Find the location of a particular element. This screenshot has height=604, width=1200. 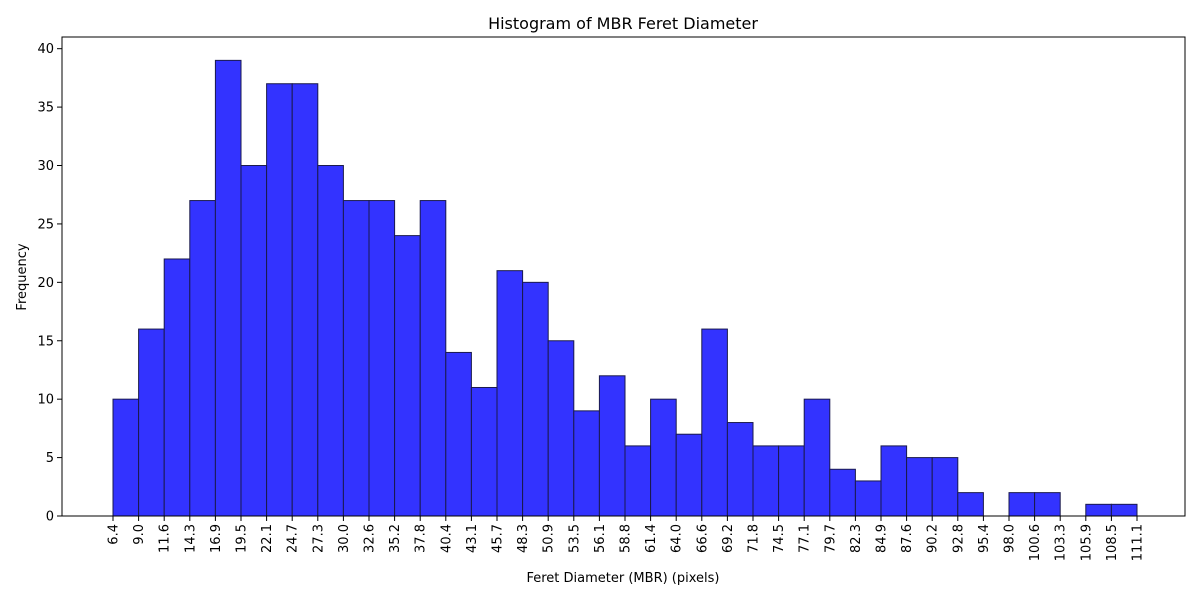

x-tick-label: 45.7 is located at coordinates (498, 538).